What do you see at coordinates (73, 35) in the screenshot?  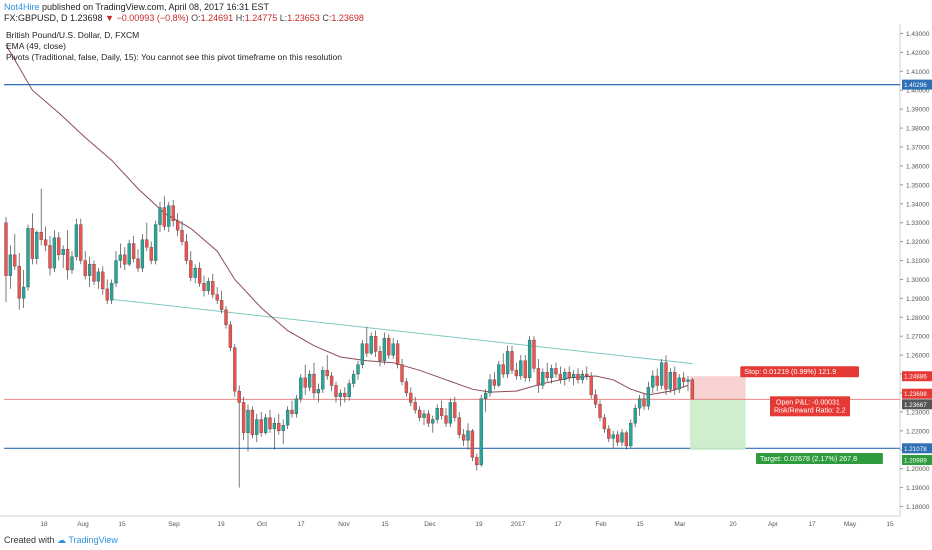 I see `legend-symbol: British Pound/U.S. Dollar, D, FXCM` at bounding box center [73, 35].